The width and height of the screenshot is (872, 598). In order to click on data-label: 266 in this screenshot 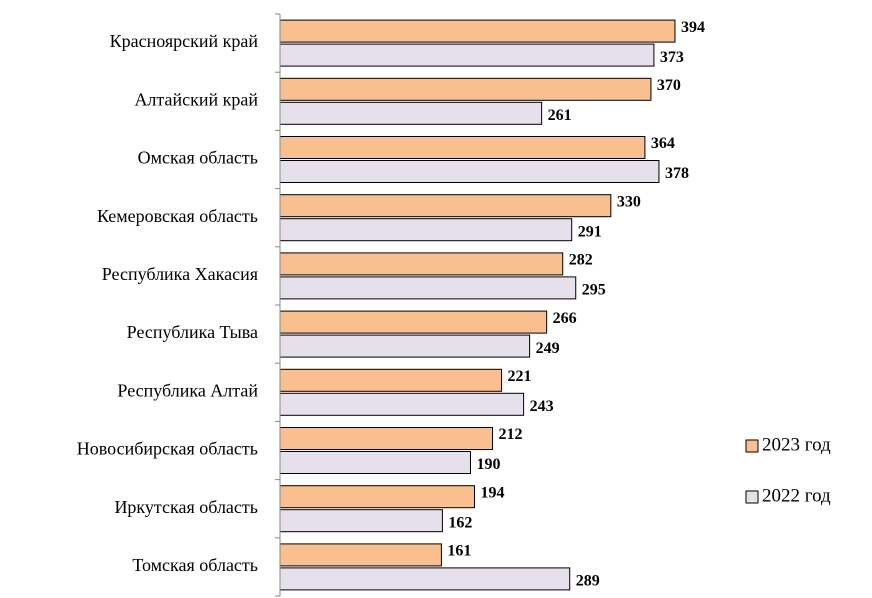, I will do `click(565, 318)`.